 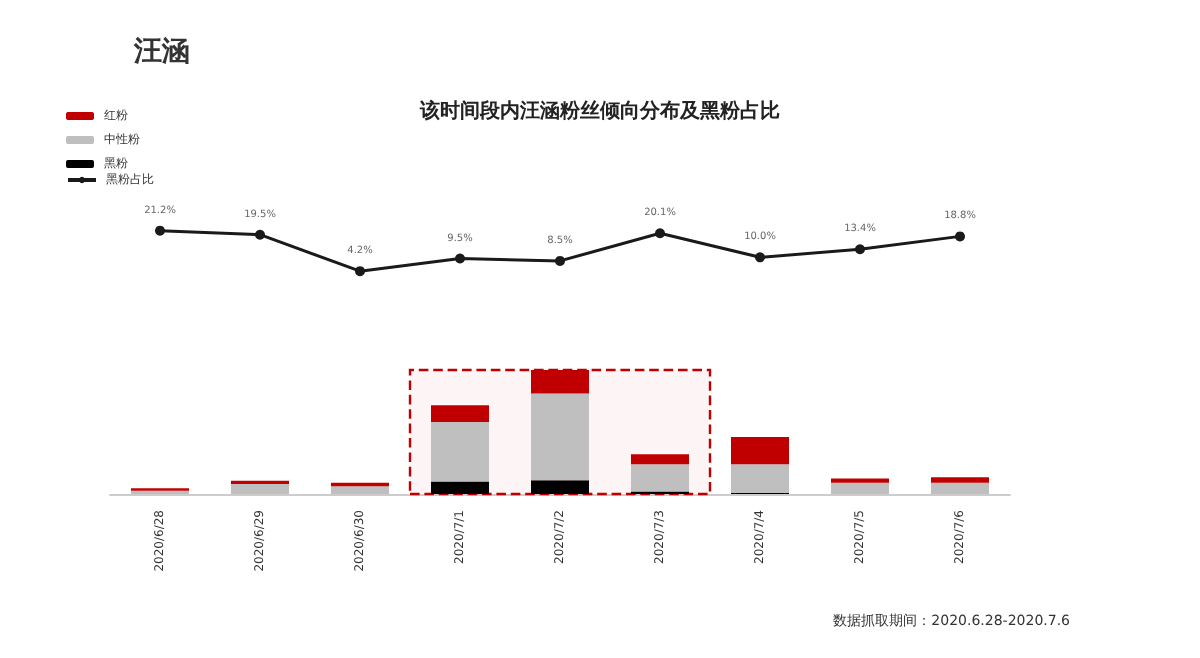 I want to click on chart-title: 该时间段内汪涵粉丝倾向分布及黑粉占比, so click(x=599, y=111).